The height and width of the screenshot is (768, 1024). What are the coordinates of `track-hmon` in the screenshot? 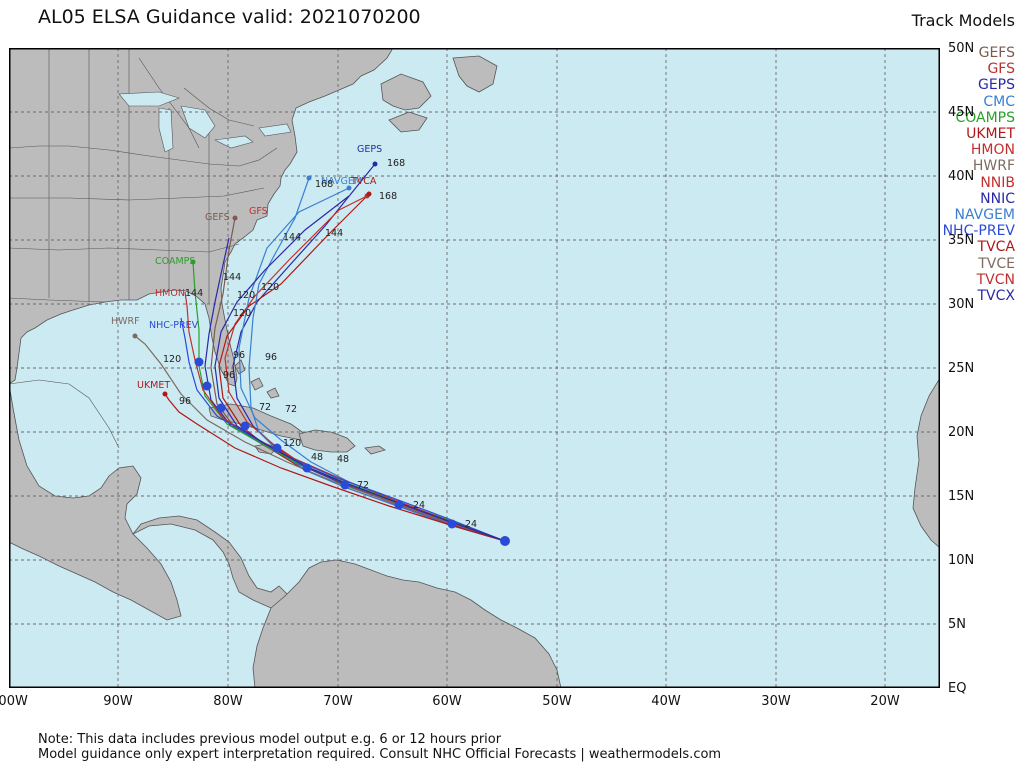 It's located at (345, 416).